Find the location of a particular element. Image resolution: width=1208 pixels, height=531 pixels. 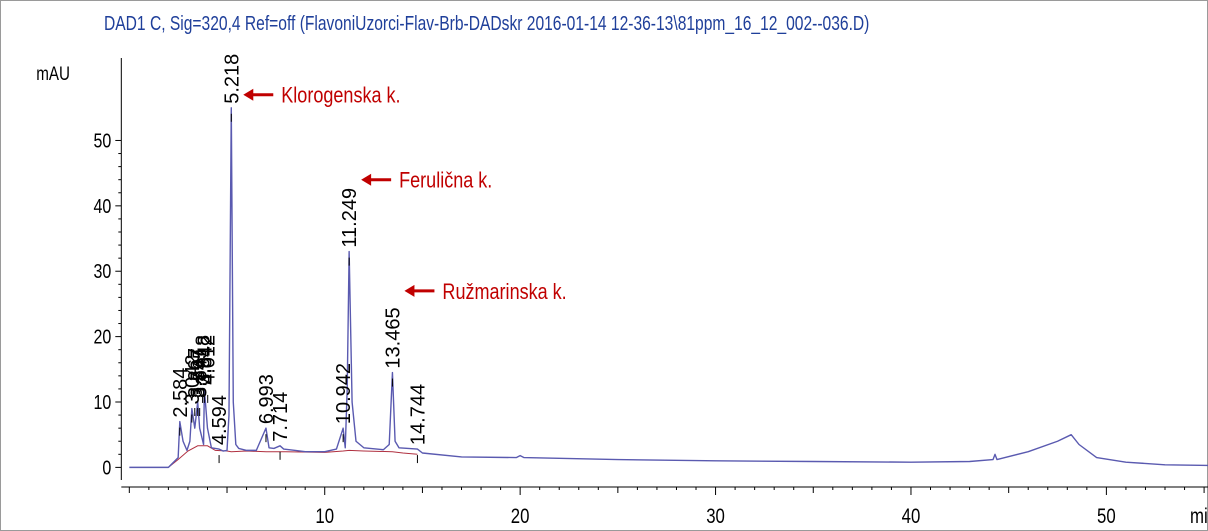

peak-label: 3.842 is located at coordinates (205, 360).